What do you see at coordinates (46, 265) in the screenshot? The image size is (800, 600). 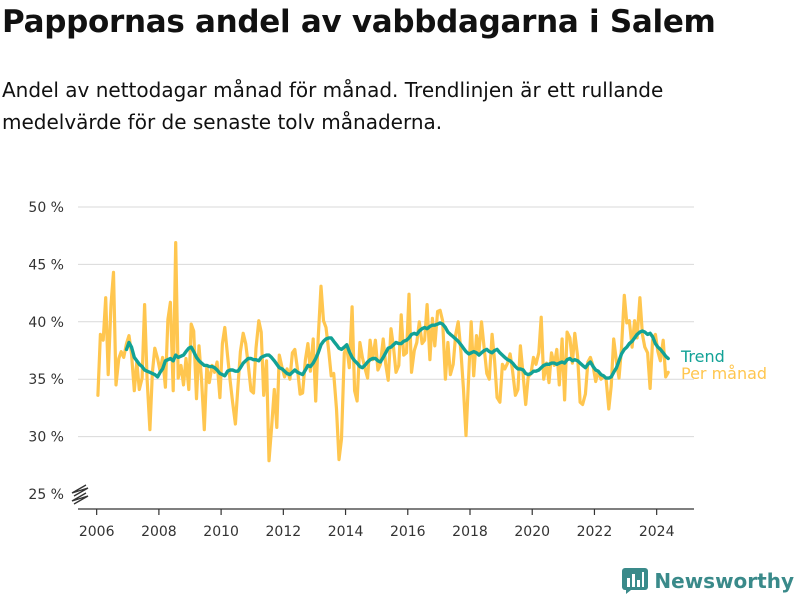 I see `y-tick-label: 45 %` at bounding box center [46, 265].